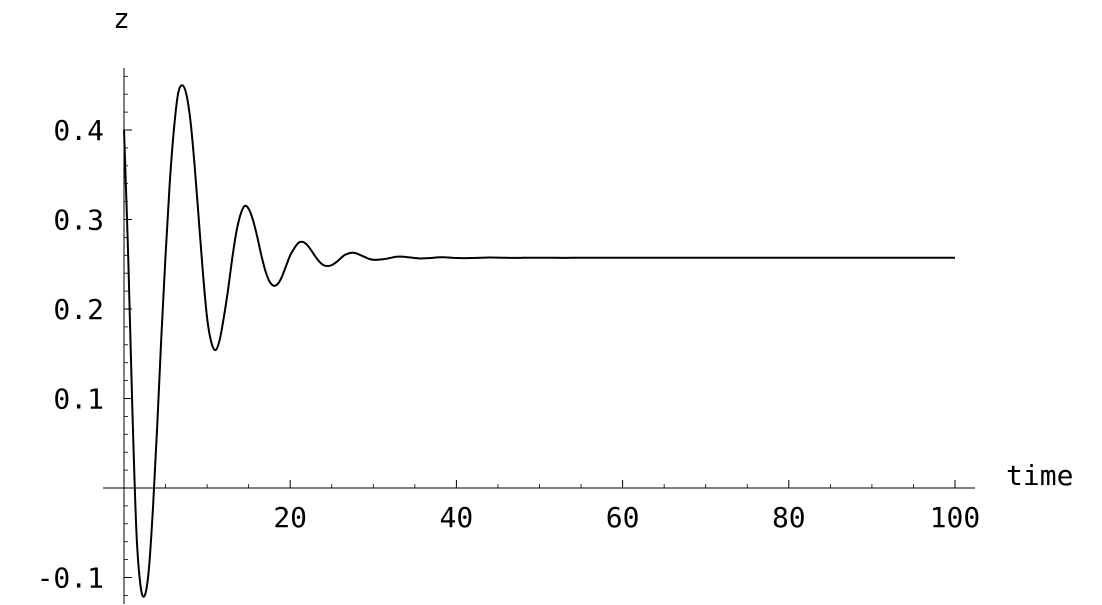  What do you see at coordinates (789, 517) in the screenshot?
I see `x-tick-label: 80` at bounding box center [789, 517].